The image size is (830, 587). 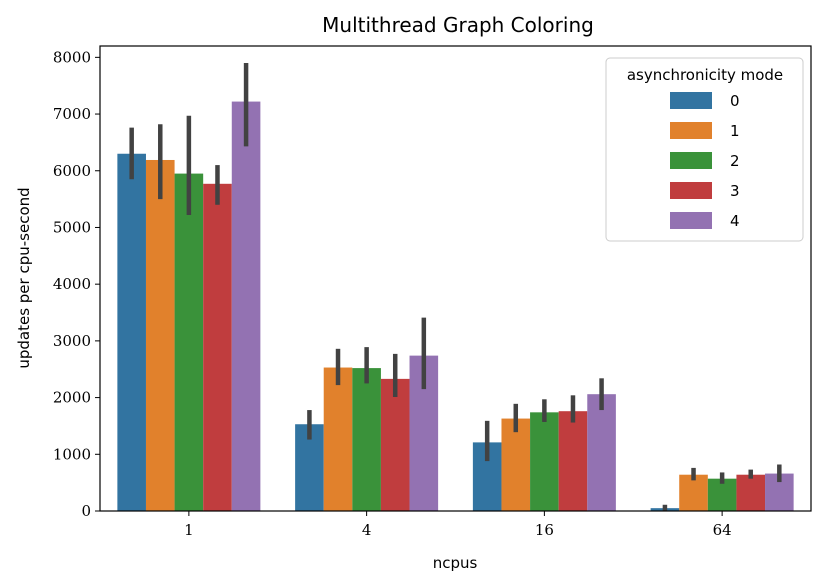 I want to click on legend-label-mode-2: 2, so click(x=735, y=161).